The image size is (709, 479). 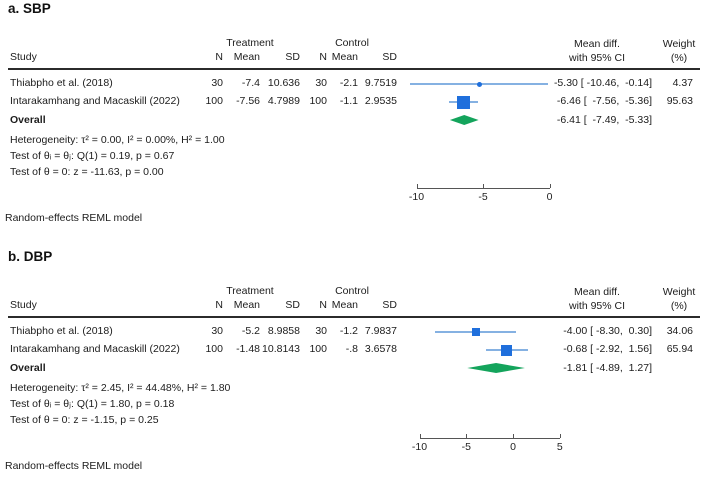 I want to click on control-sd-value: 3.6578, so click(x=380, y=349).